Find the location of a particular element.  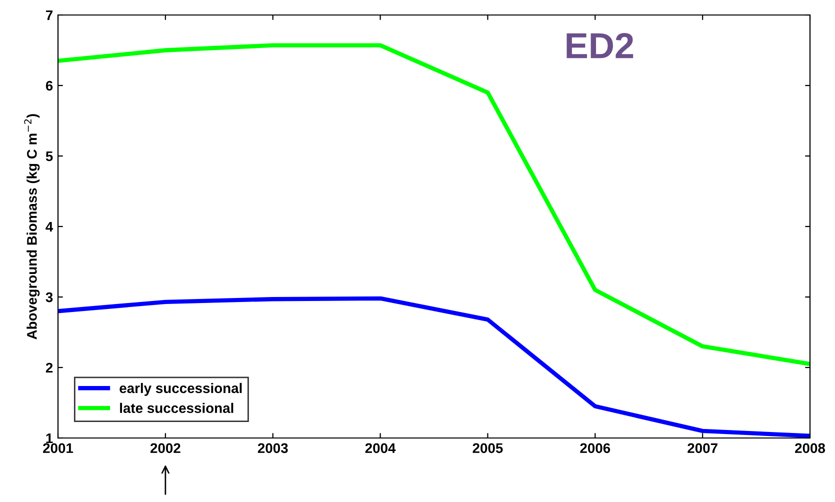

y-axis-title: Aboveground Biomass (kg C m$^{−2}$) is located at coordinates (32, 227).